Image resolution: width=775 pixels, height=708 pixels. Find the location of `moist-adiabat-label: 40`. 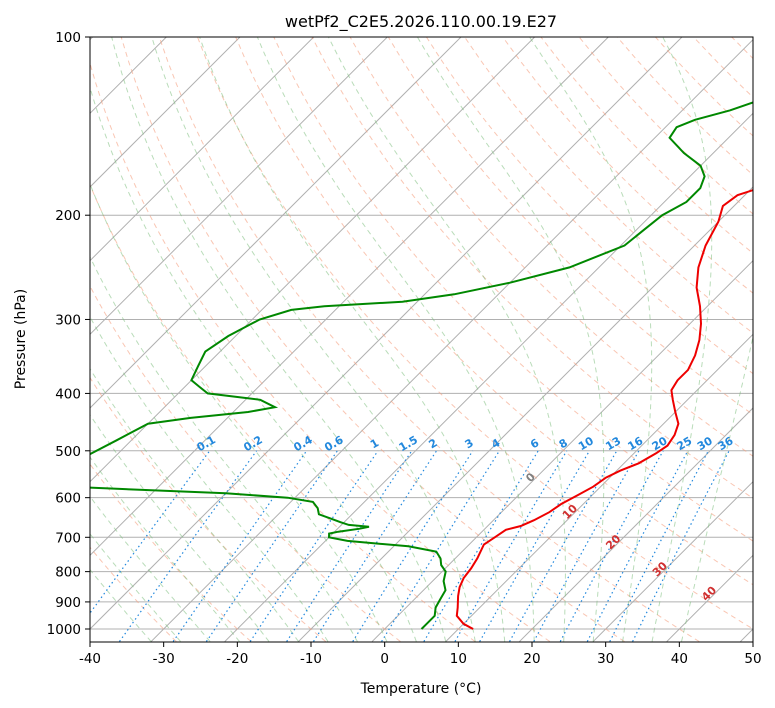

moist-adiabat-label: 40 is located at coordinates (709, 594).